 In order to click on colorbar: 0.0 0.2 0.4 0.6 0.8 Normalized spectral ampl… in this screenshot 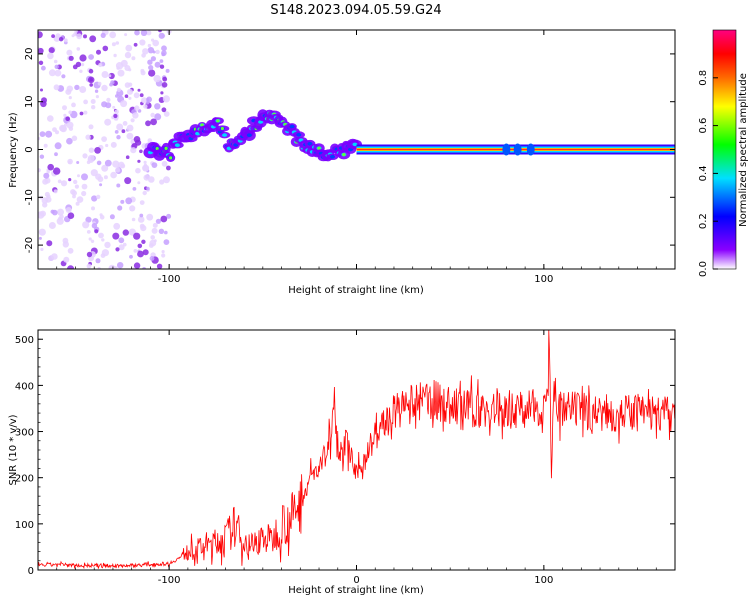, I will do `click(723, 153)`.